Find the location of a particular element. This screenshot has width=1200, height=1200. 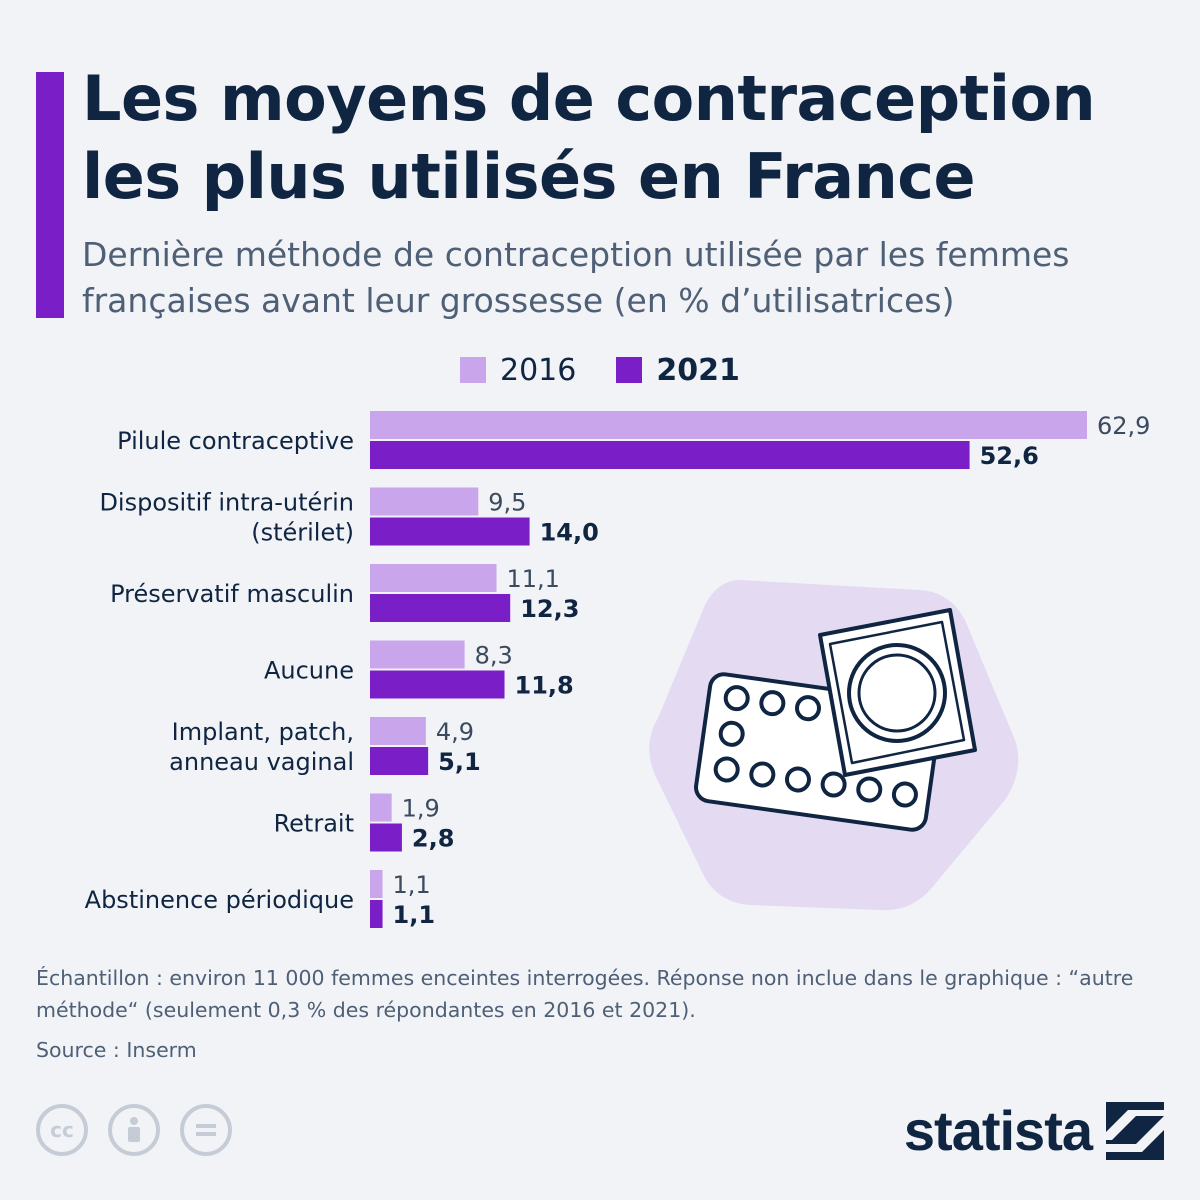

category-label: Préservatif masculin is located at coordinates (232, 594).